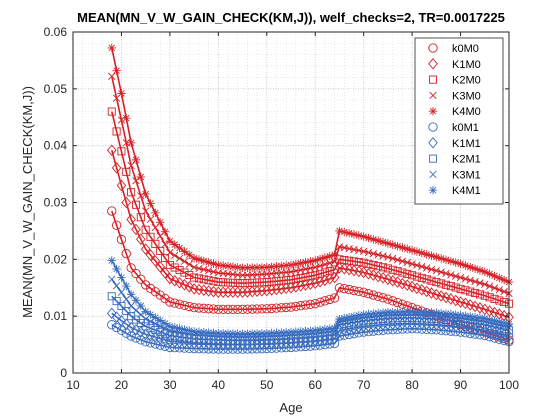 This screenshot has width=560, height=420. I want to click on legend-item-K1M1: K1M1, so click(454, 143).